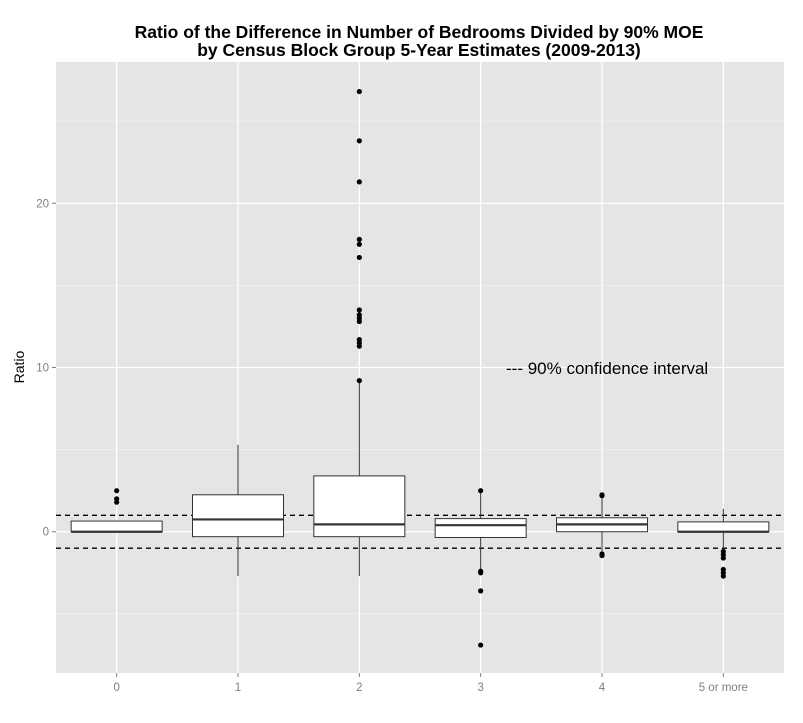  I want to click on y-tick-label: 0, so click(46, 533).